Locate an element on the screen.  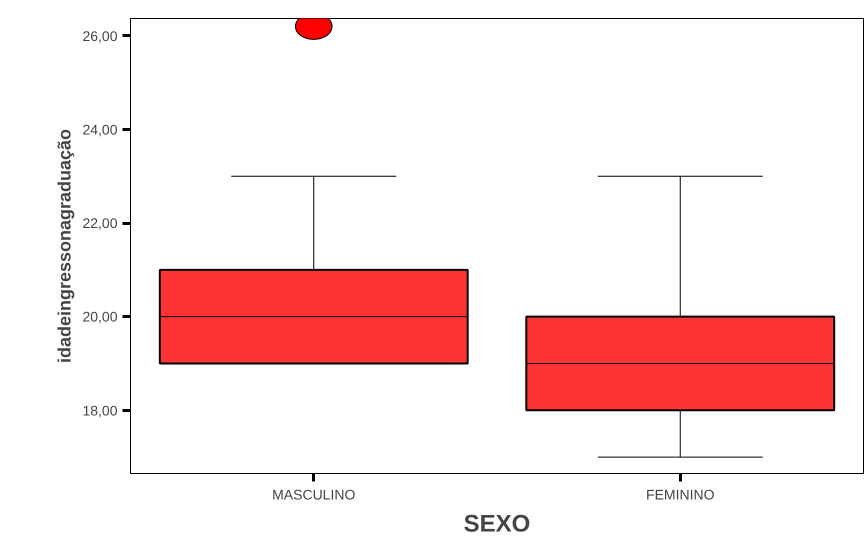
y-tick-label: 20,00 is located at coordinates (100, 316).